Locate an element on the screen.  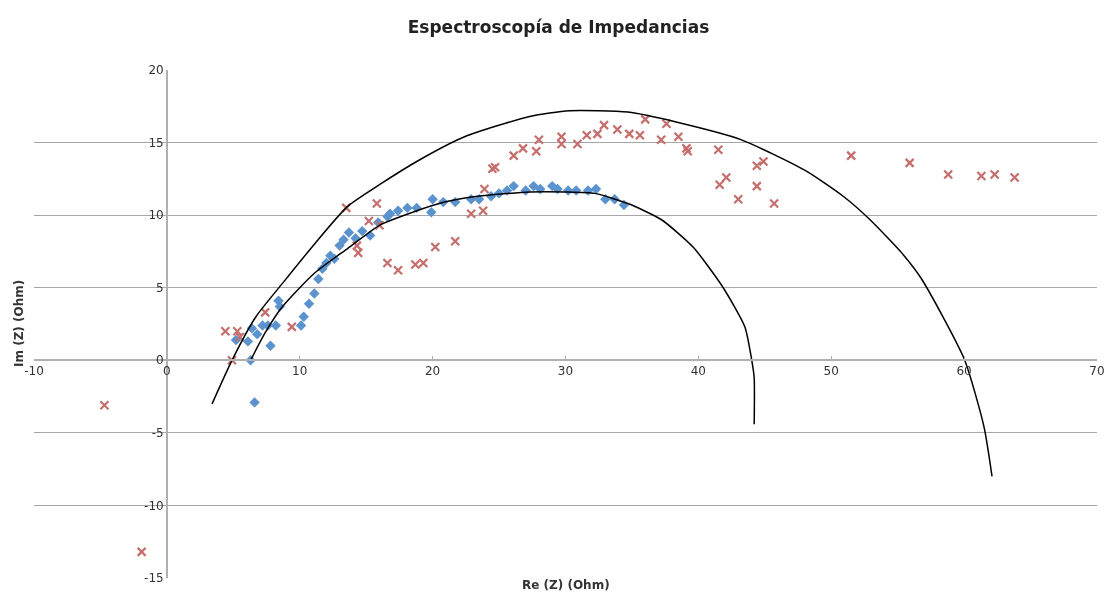
y-tick-label: -5 is located at coordinates (157, 433).